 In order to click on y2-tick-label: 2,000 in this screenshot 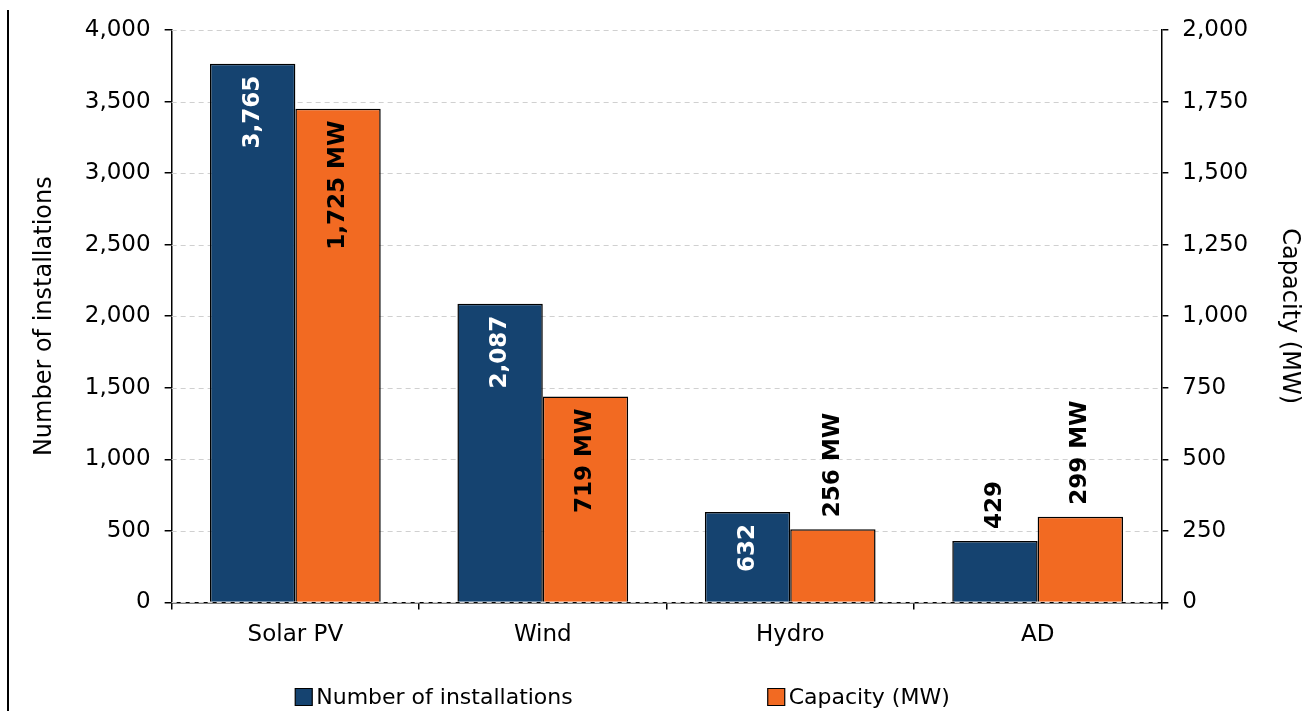, I will do `click(1215, 27)`.